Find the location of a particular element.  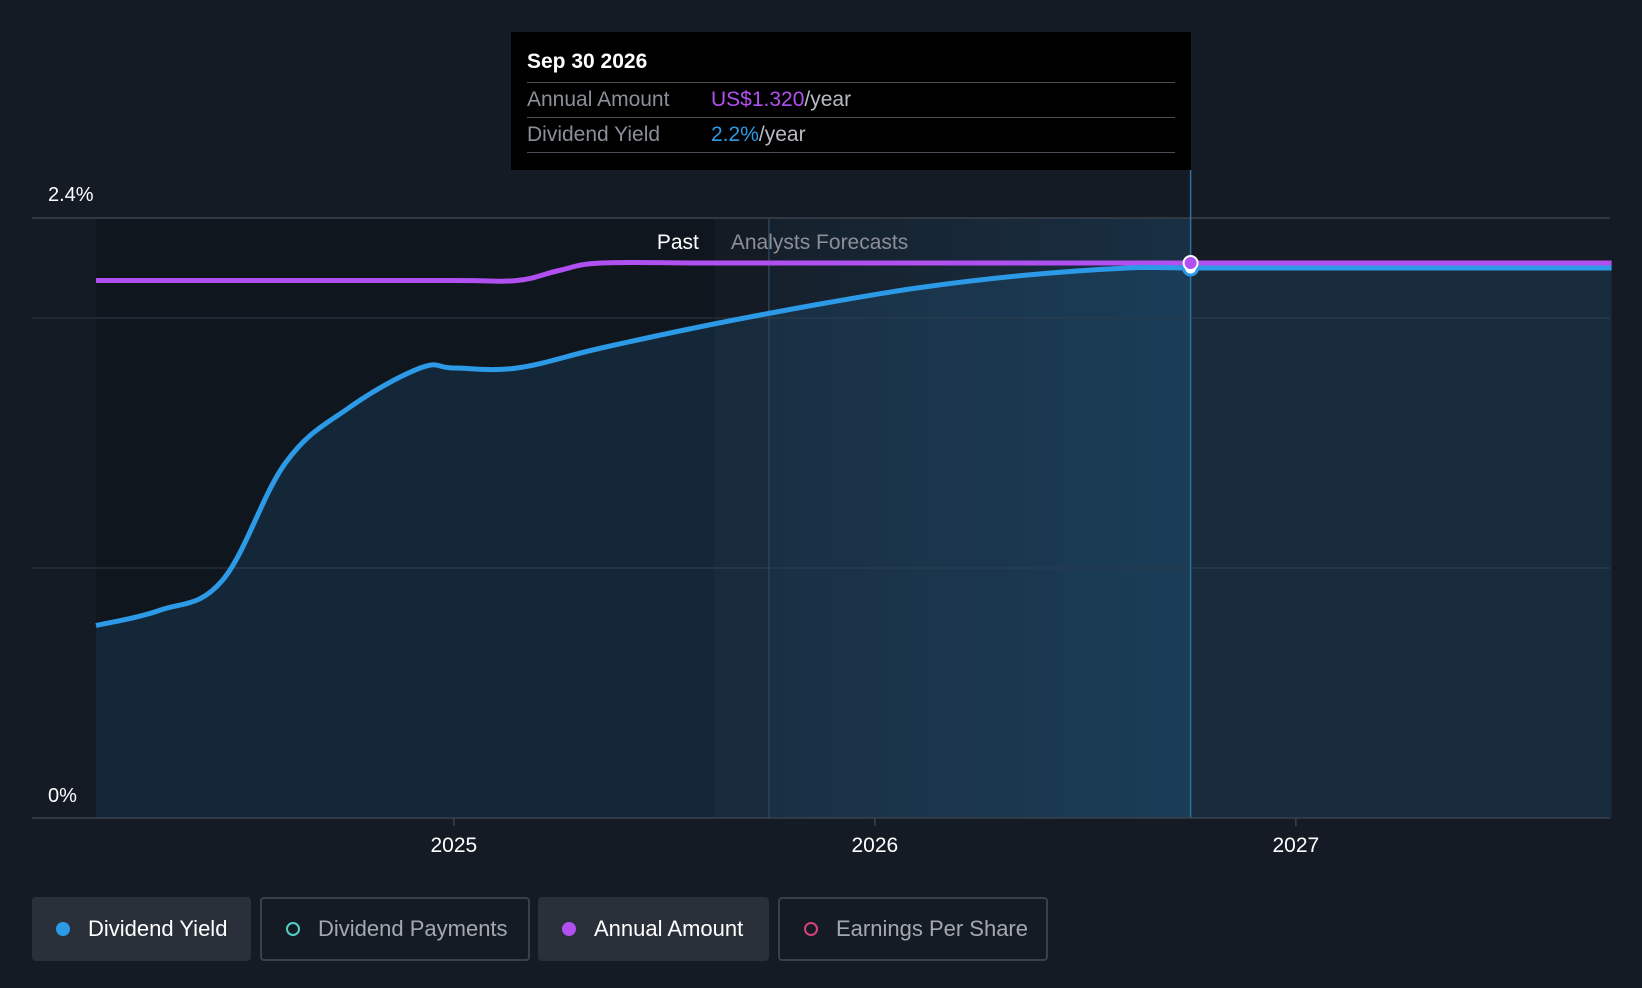

y-tick-label-max: 2.4% is located at coordinates (71, 195).